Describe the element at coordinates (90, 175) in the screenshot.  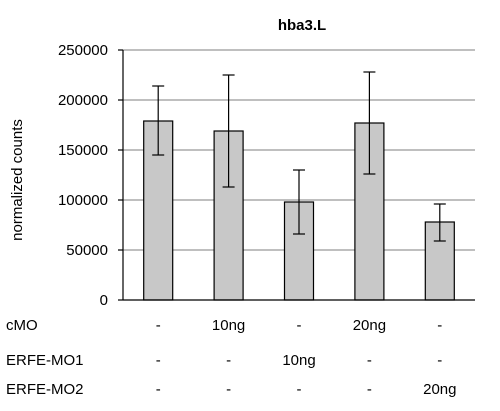
I see `y-ticks: 0 50000 100000 150000 200000 250000` at that location.